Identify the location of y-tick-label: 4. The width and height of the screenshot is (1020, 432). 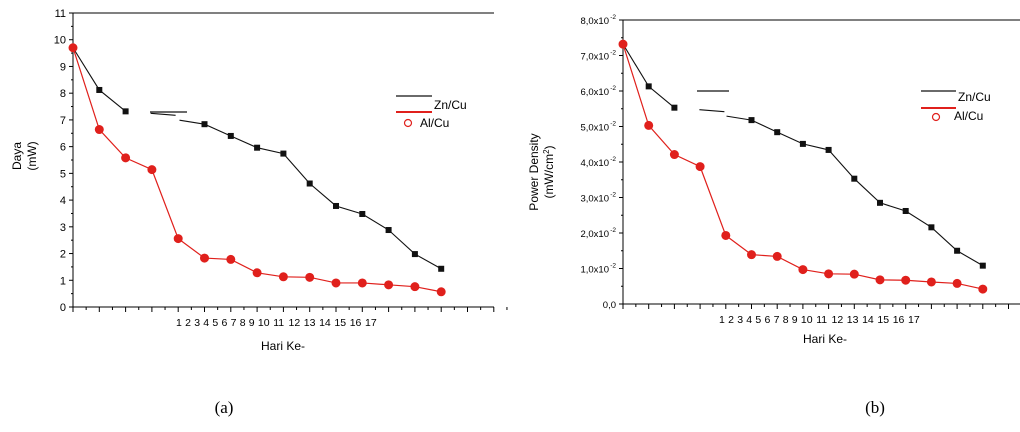
(63, 201).